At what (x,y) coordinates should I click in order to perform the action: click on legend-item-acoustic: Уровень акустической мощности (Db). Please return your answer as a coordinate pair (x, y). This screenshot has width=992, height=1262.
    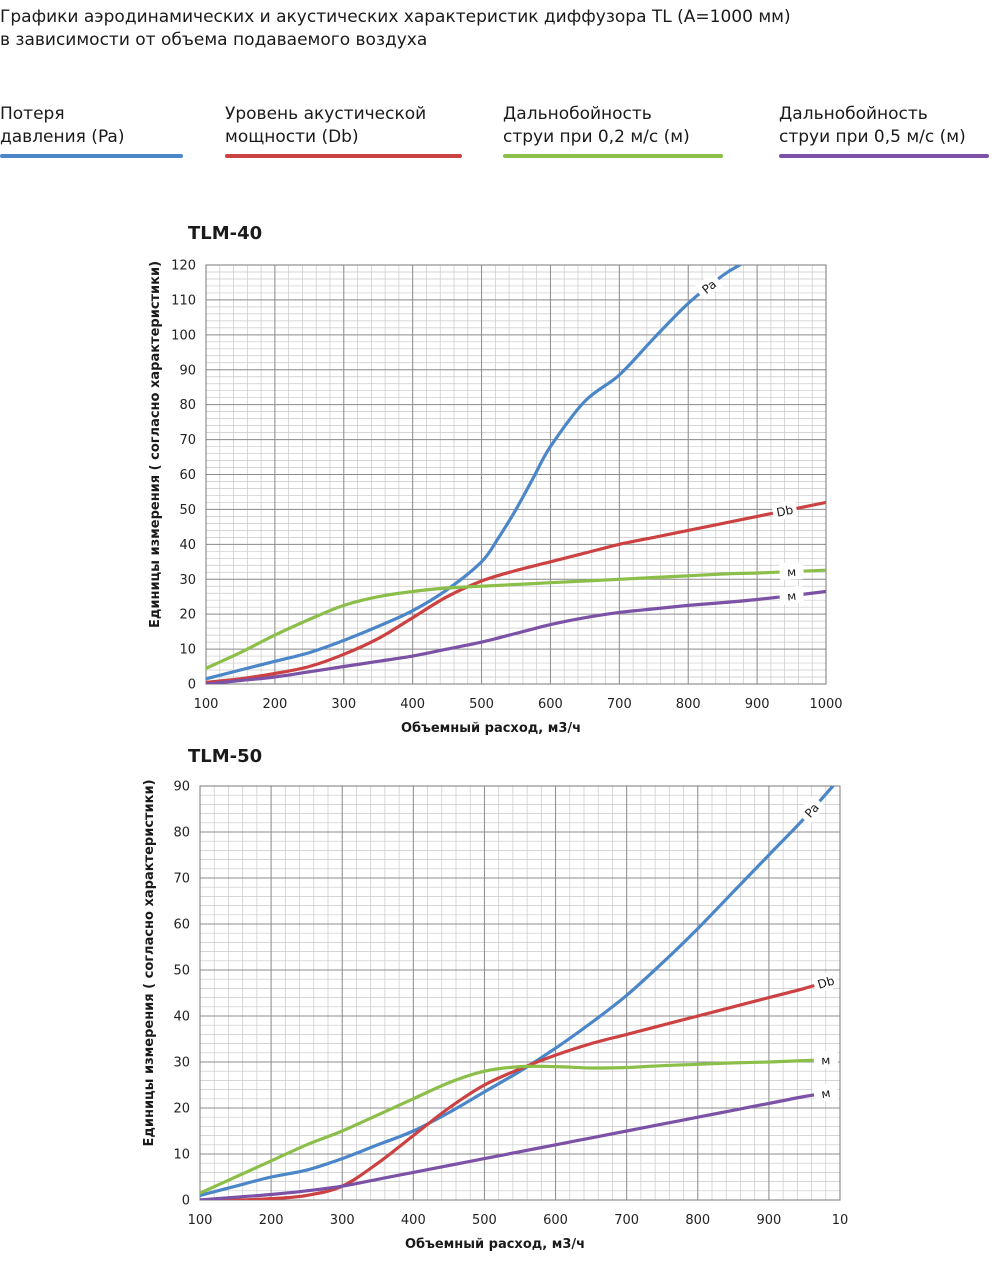
    Looking at the image, I should click on (343, 130).